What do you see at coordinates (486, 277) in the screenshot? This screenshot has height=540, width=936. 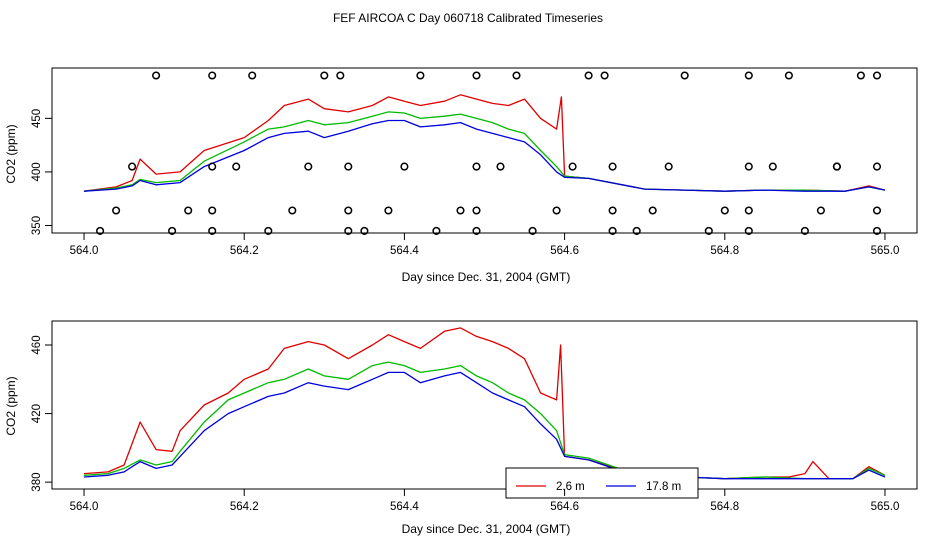 I see `top-x-axis-label: Day since Dec. 31, 2004 (GMT)` at bounding box center [486, 277].